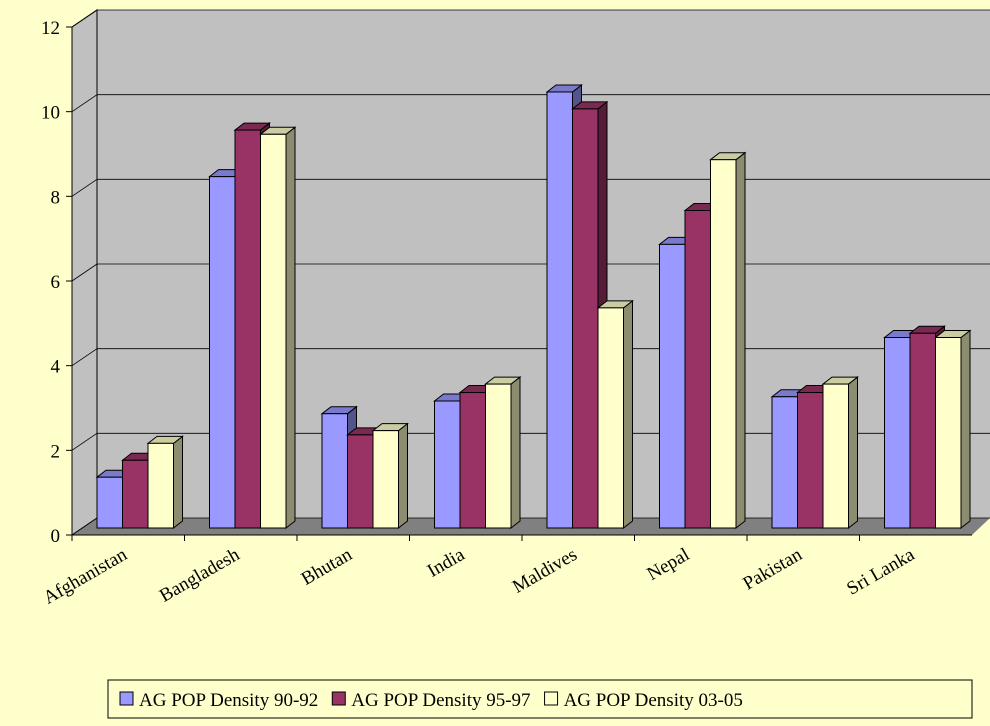  What do you see at coordinates (540, 699) in the screenshot?
I see `legend` at bounding box center [540, 699].